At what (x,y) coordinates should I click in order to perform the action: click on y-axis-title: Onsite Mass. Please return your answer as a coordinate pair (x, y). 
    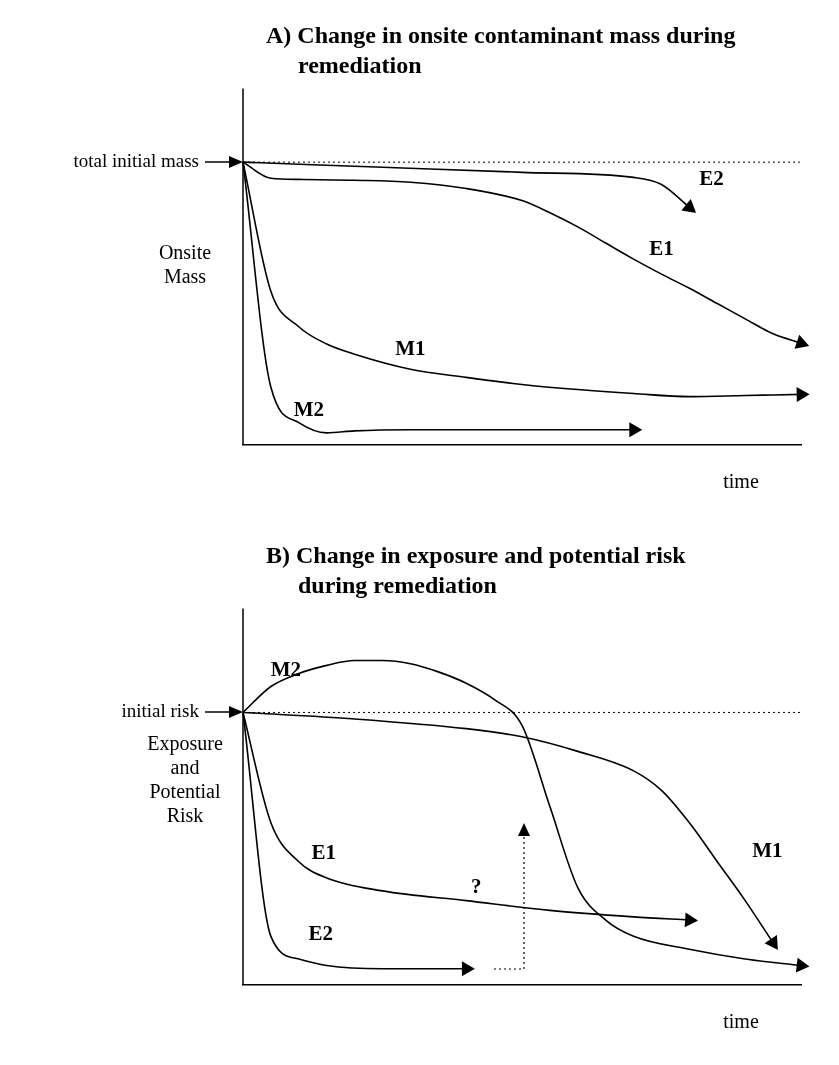
    Looking at the image, I should click on (185, 263).